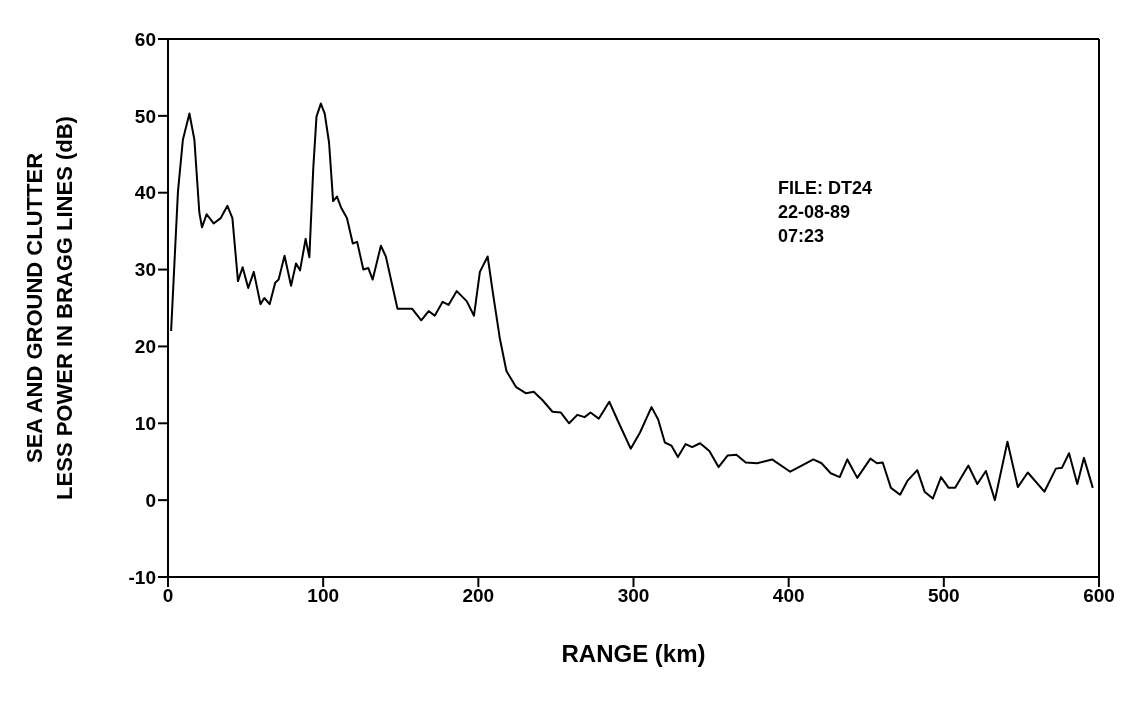  Describe the element at coordinates (633, 653) in the screenshot. I see `x-axis-title: RANGE (km)` at that location.